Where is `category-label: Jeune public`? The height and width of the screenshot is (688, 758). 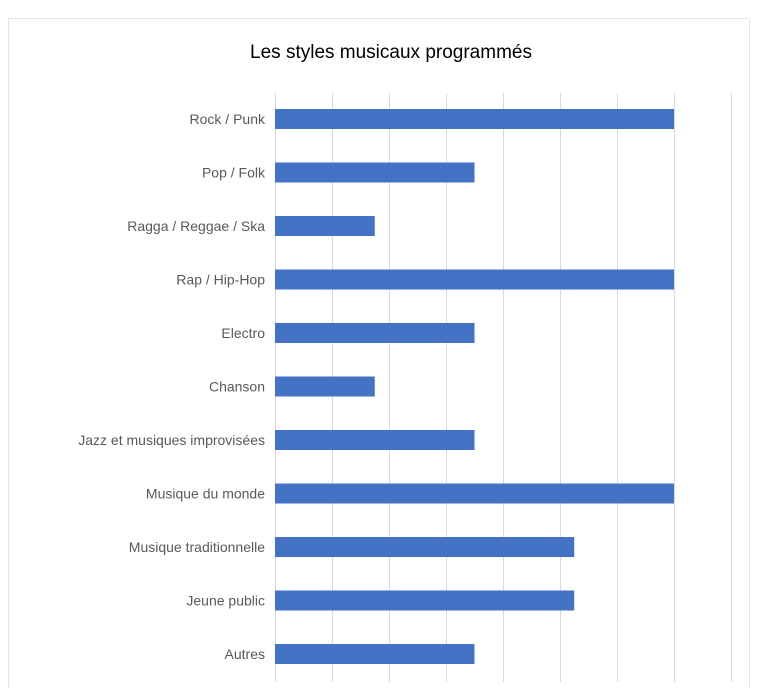
category-label: Jeune public is located at coordinates (225, 601).